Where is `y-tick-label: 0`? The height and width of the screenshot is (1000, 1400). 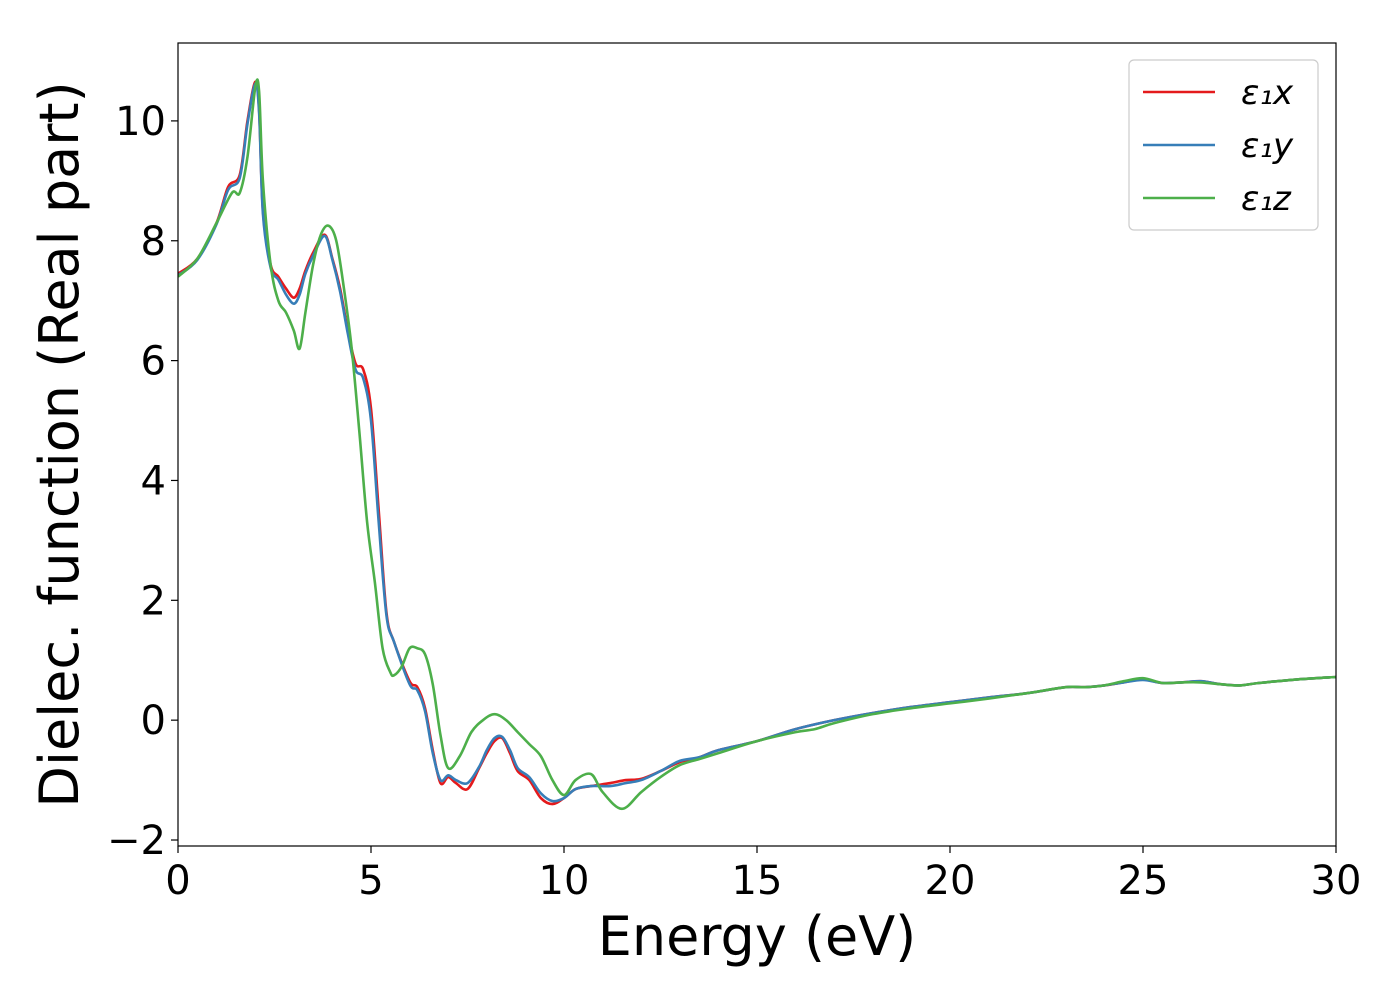
y-tick-label: 0 is located at coordinates (153, 721).